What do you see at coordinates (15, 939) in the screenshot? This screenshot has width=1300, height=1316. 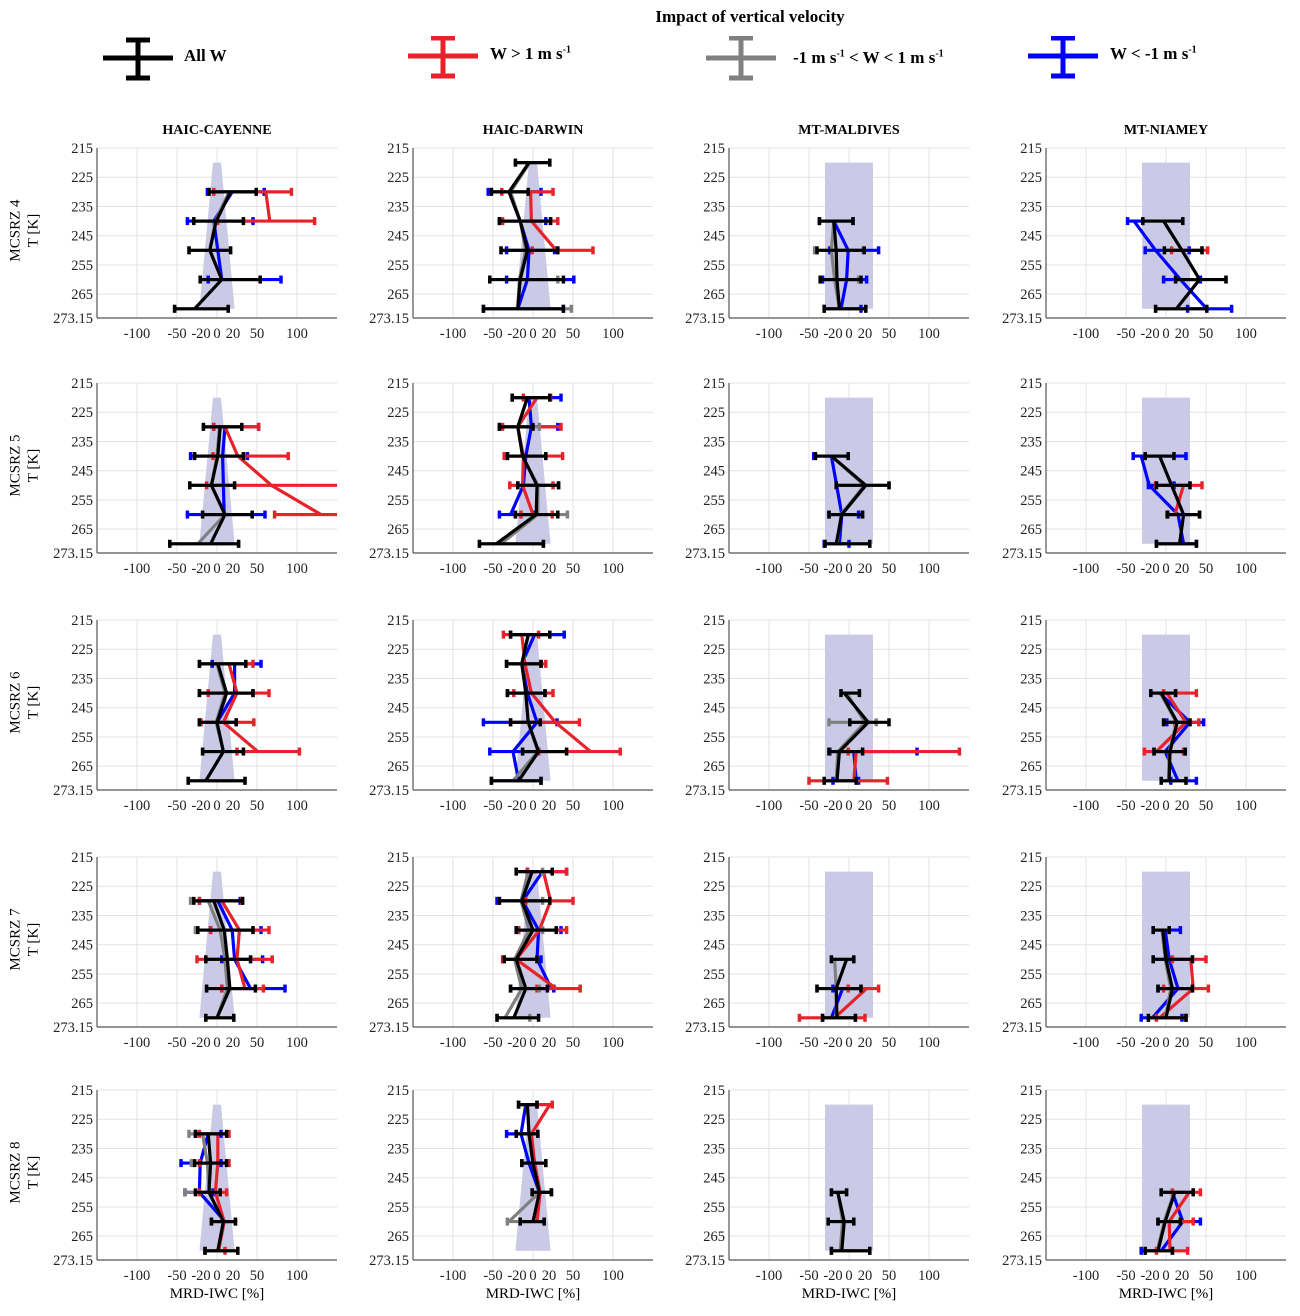 I see `row-label-mcsrz7: MCSRZ 7` at bounding box center [15, 939].